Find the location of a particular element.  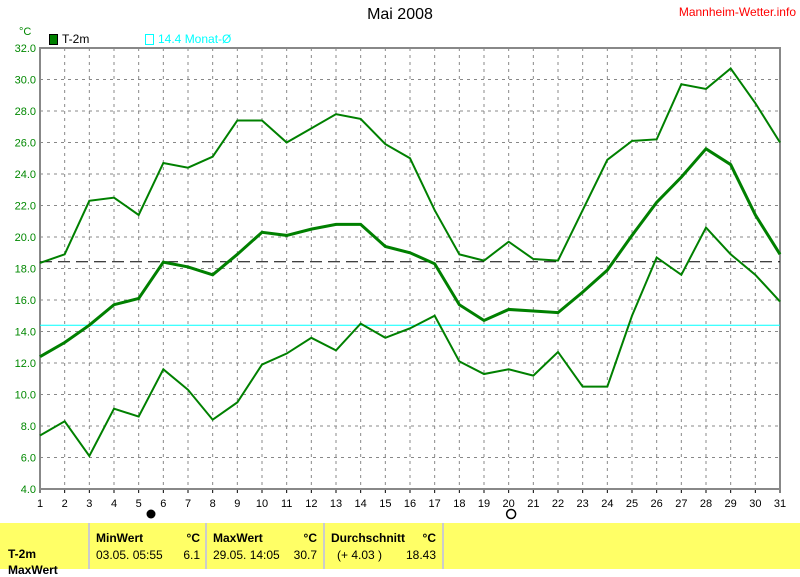

max-column: MaxWert °C 29.05. 14:05 30.7 is located at coordinates (264, 546).